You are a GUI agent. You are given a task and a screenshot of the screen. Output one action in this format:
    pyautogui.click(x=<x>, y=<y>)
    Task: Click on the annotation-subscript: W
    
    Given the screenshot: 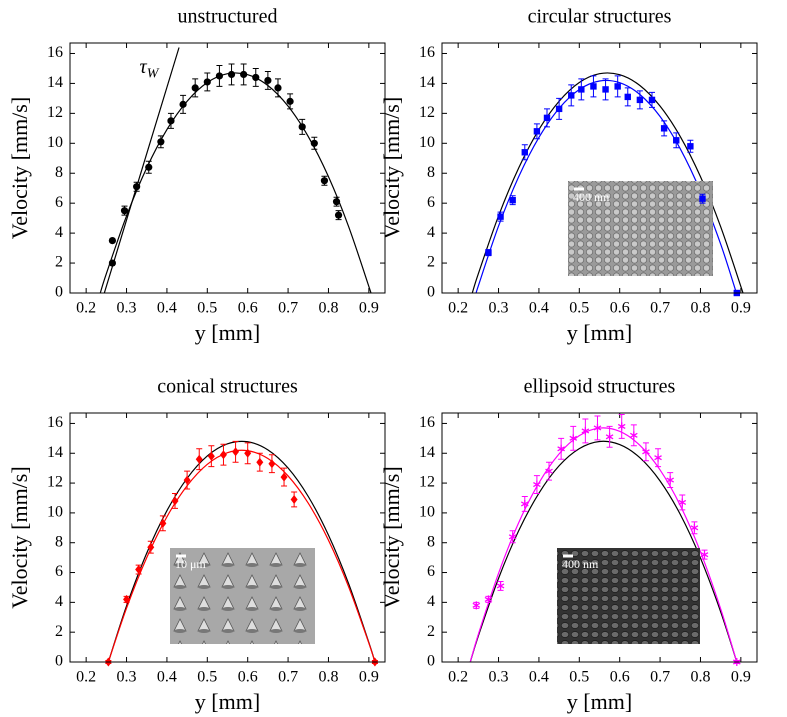 What is the action you would take?
    pyautogui.click(x=153, y=74)
    